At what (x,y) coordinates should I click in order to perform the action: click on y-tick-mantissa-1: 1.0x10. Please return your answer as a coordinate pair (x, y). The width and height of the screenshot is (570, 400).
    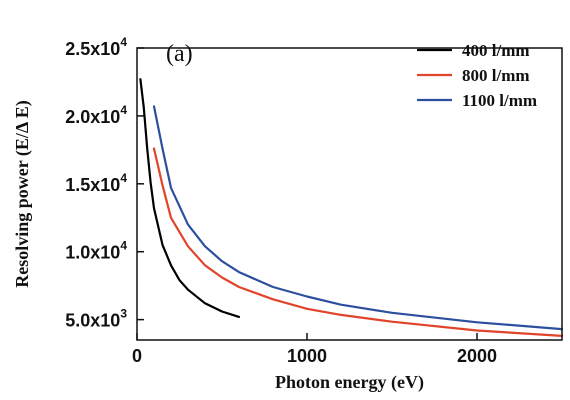
    Looking at the image, I should click on (92, 253).